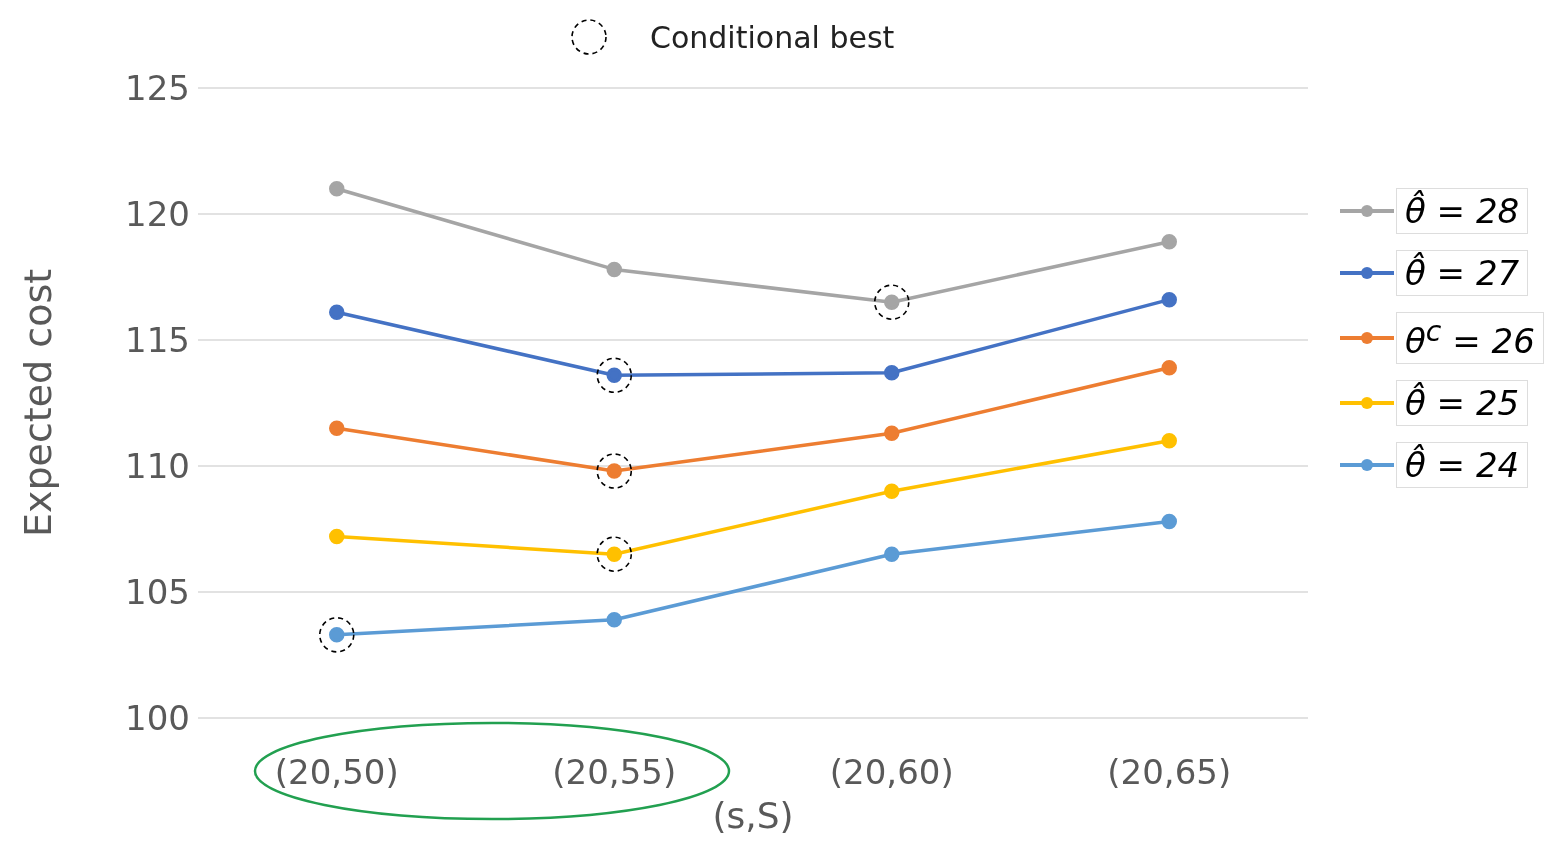 This screenshot has height=845, width=1551. What do you see at coordinates (772, 37) in the screenshot?
I see `legend-label: Conditional best` at bounding box center [772, 37].